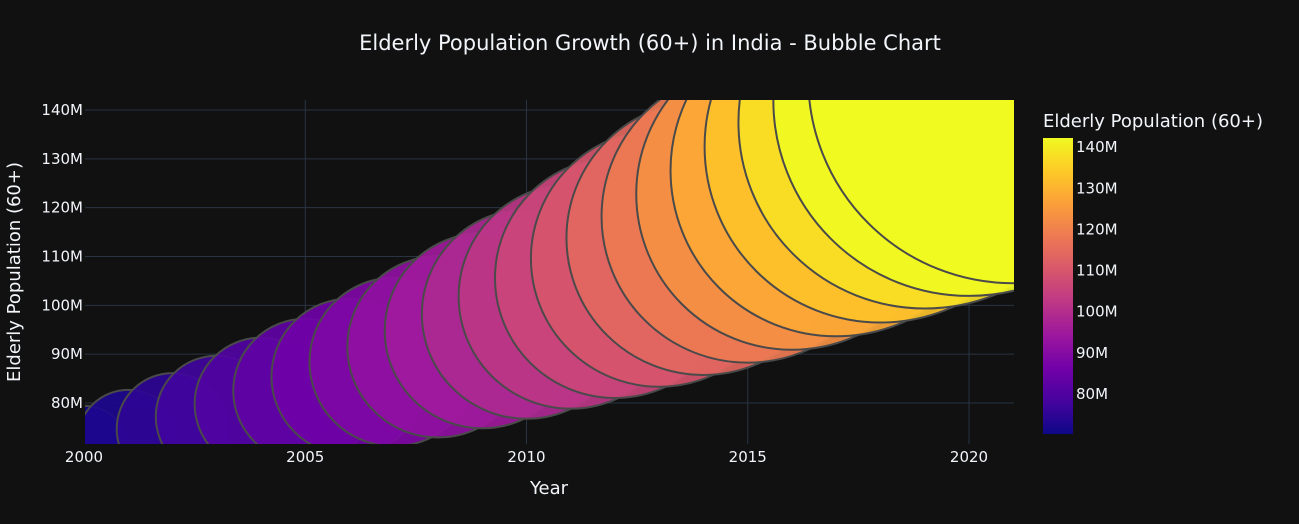 The image size is (1299, 524). Describe the element at coordinates (1153, 121) in the screenshot. I see `colorbar-title: Elderly Population (60+)` at that location.